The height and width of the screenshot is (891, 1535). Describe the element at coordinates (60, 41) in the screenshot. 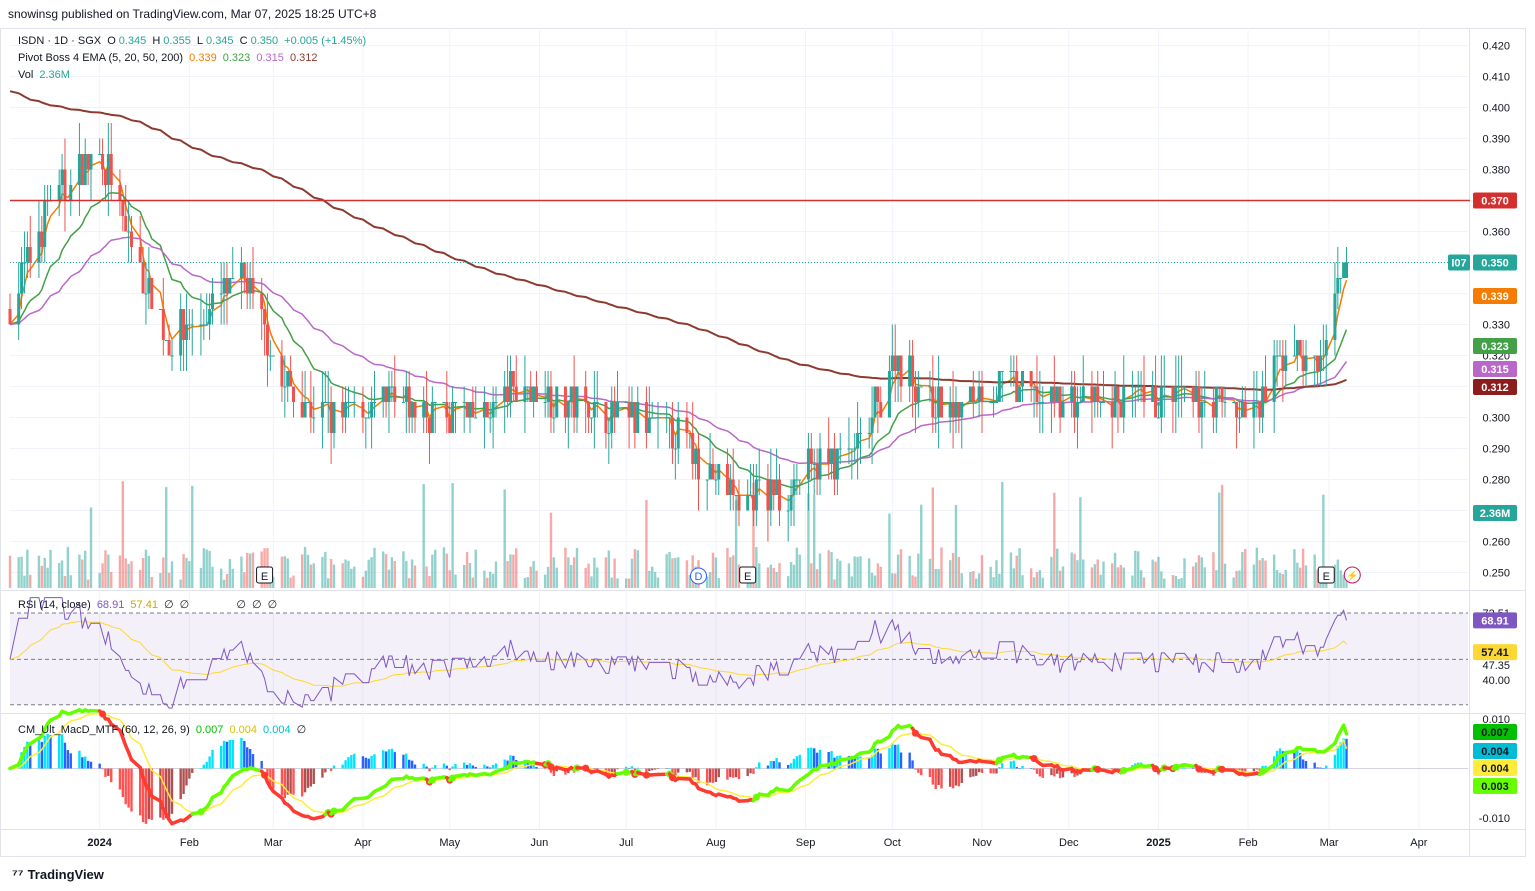

I see `symbol-name: ISDN · 1D · SGX` at that location.